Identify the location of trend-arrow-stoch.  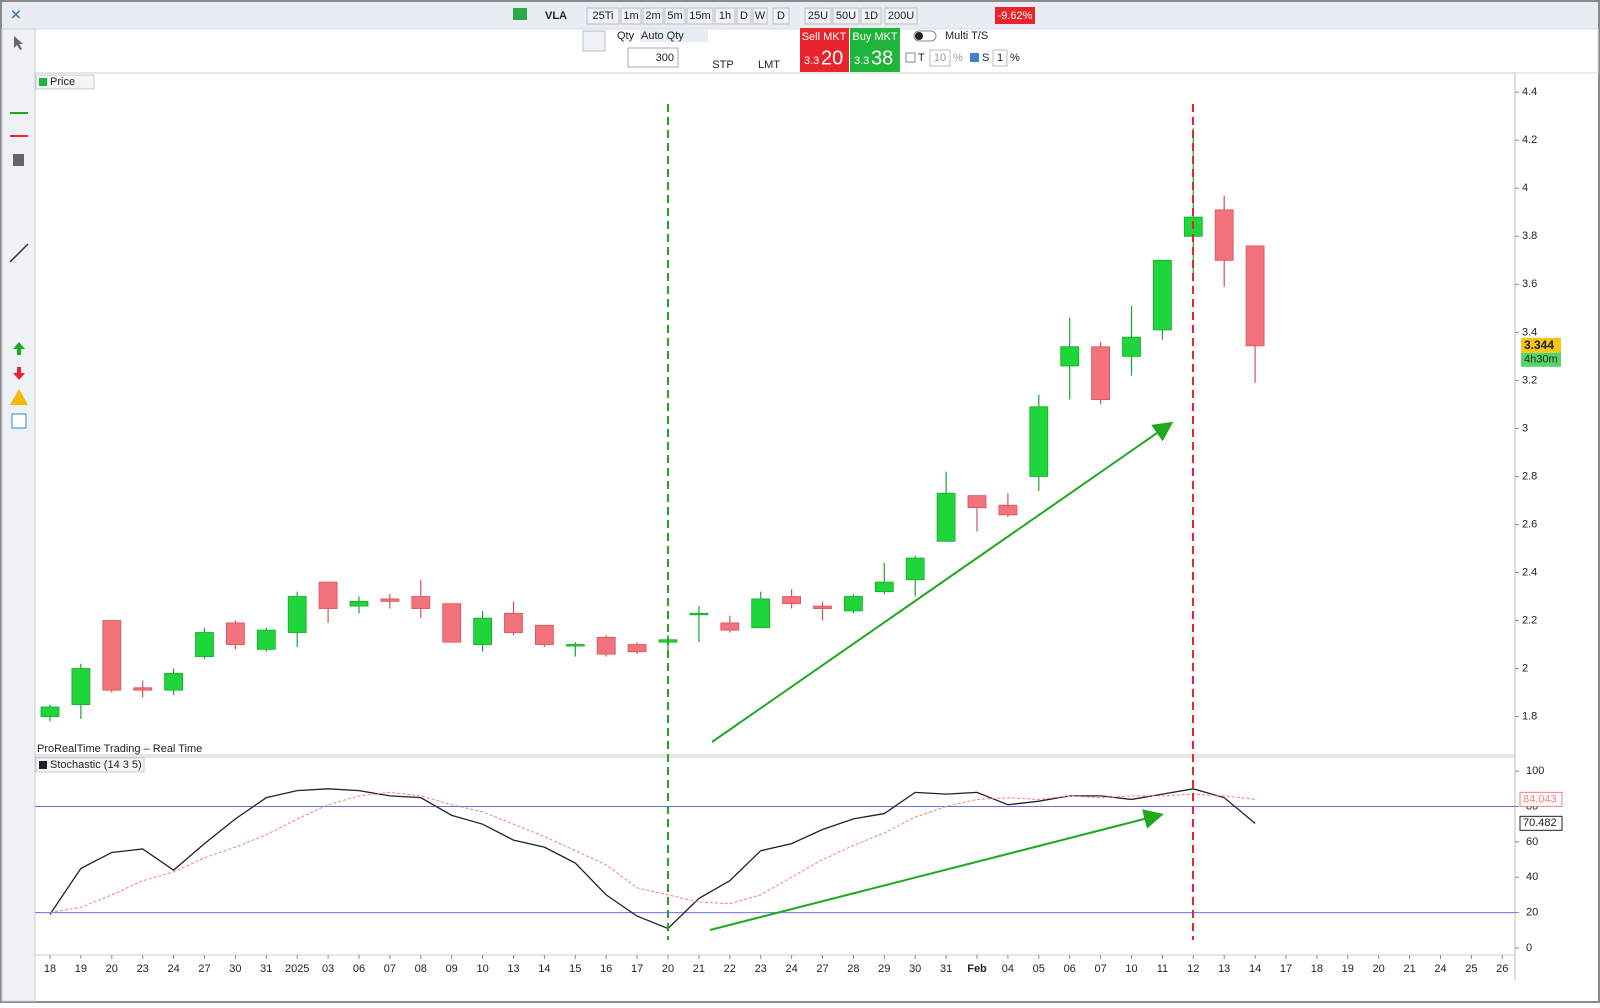
(936, 870).